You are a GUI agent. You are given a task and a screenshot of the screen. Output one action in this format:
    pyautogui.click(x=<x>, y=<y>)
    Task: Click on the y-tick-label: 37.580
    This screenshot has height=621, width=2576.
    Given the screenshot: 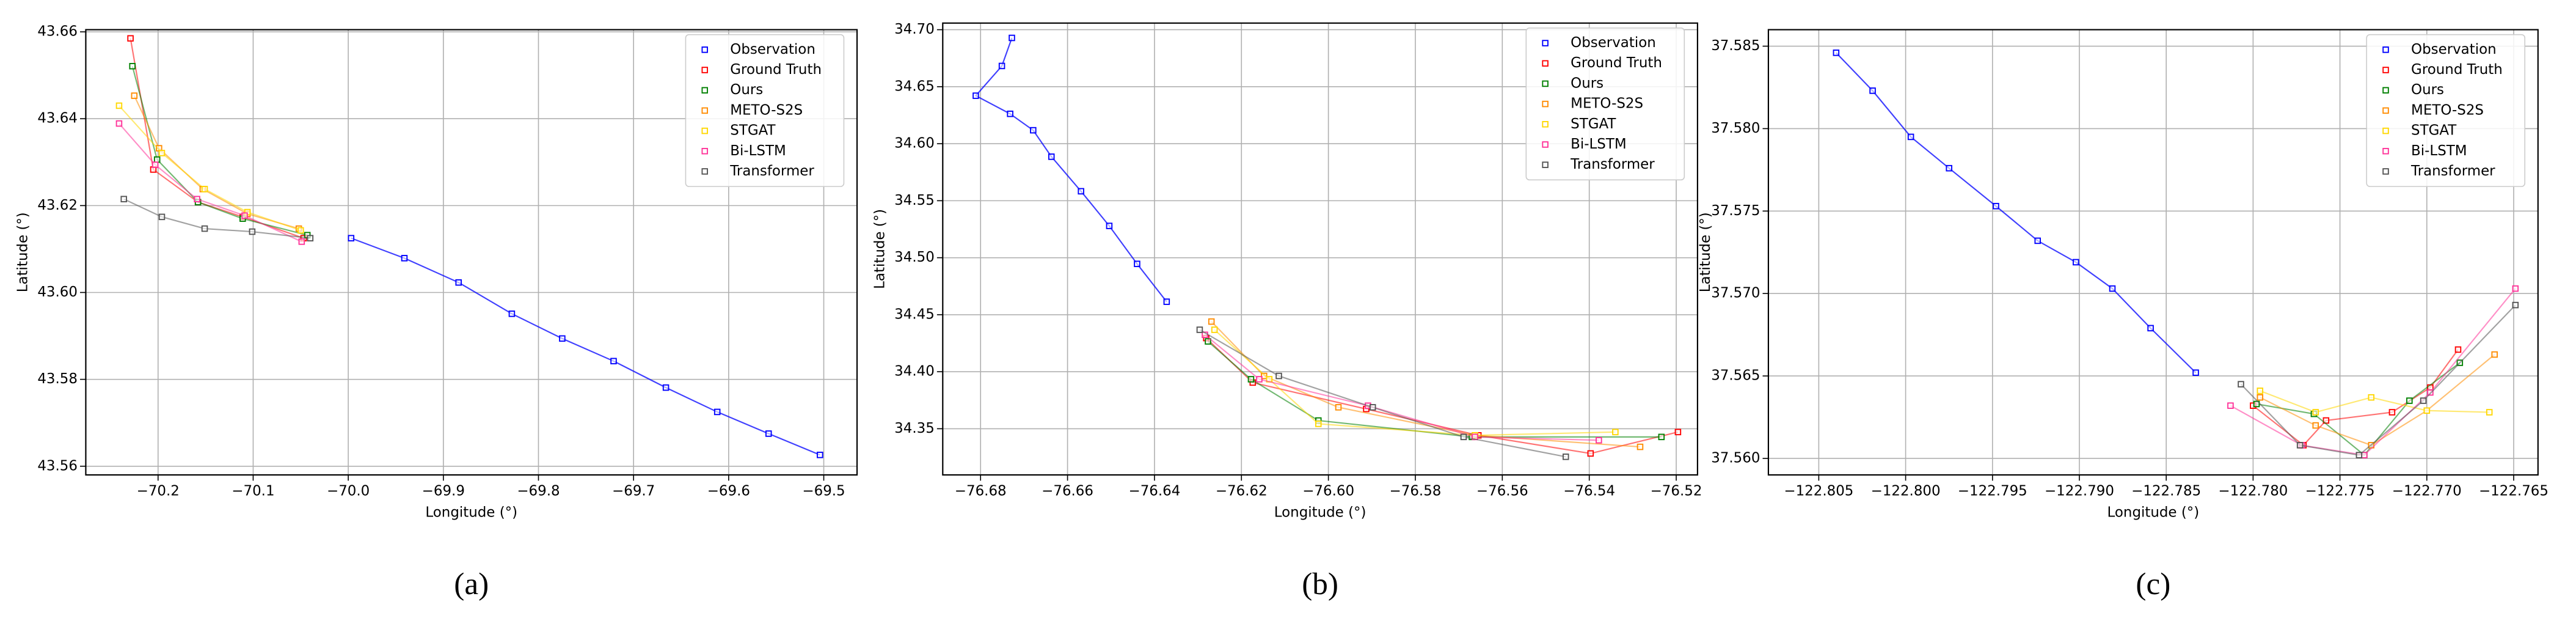 What is the action you would take?
    pyautogui.click(x=1735, y=128)
    